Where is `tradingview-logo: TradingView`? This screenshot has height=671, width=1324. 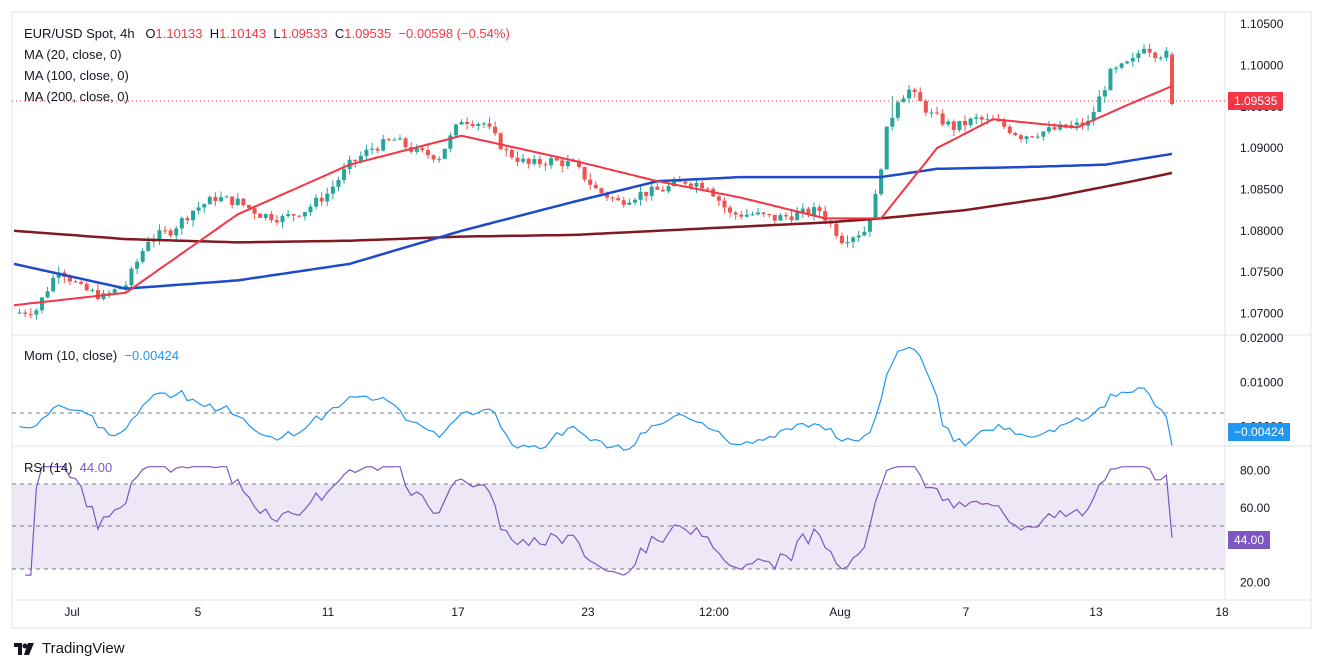 tradingview-logo: TradingView is located at coordinates (69, 648).